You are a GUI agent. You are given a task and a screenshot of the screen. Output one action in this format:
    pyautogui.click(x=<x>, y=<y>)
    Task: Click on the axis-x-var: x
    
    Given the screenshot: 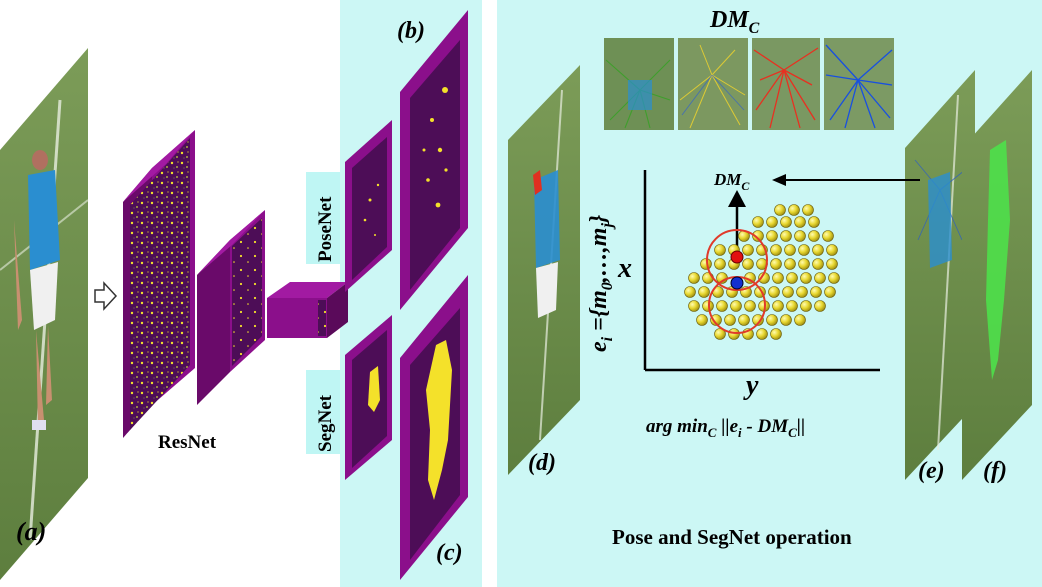 What is the action you would take?
    pyautogui.click(x=624, y=268)
    